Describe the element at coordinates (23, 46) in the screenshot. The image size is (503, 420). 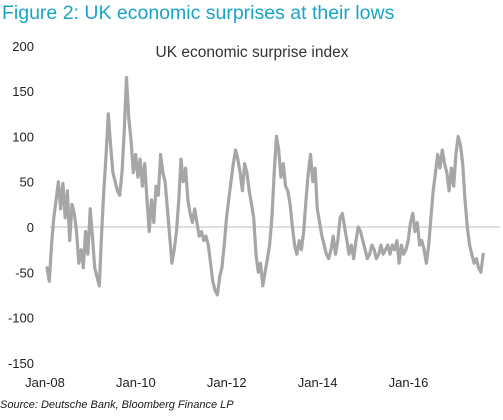
I see `y-tick-label: 200` at that location.